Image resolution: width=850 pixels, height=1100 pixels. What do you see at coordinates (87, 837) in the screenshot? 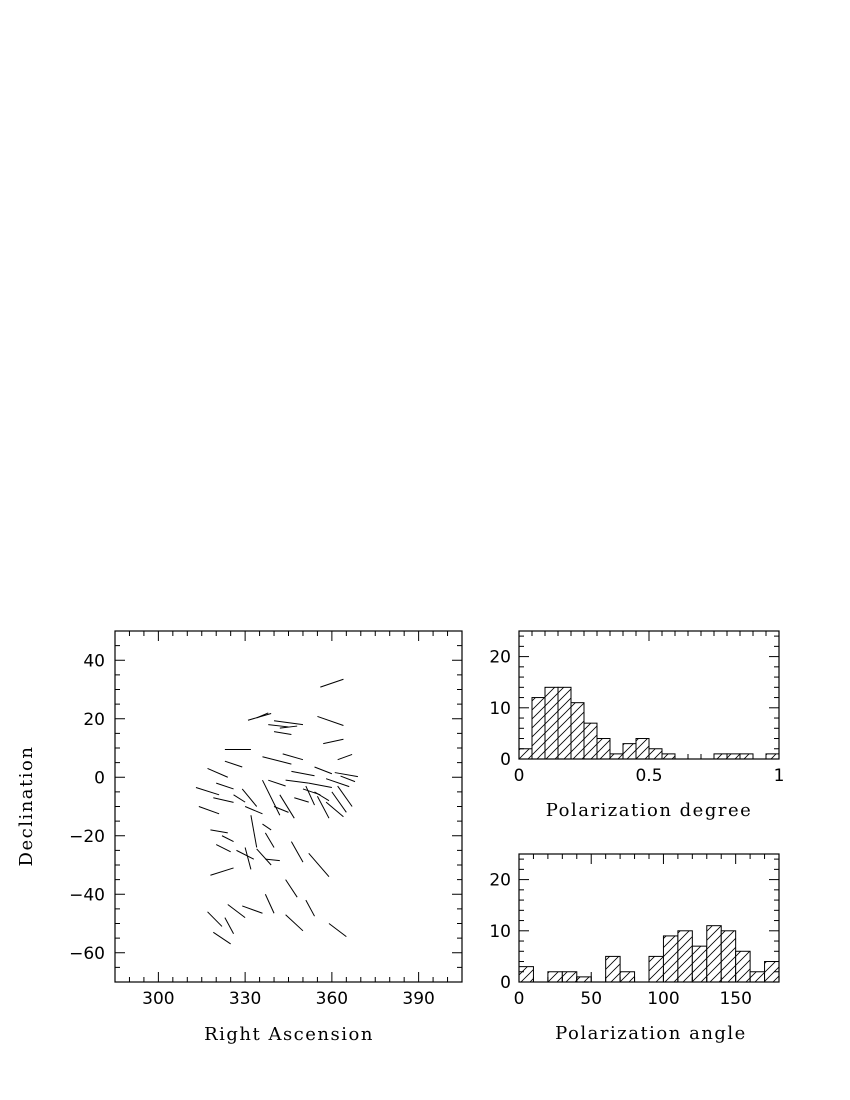
I see `vector-map-y-tick-label: −20` at bounding box center [87, 837].